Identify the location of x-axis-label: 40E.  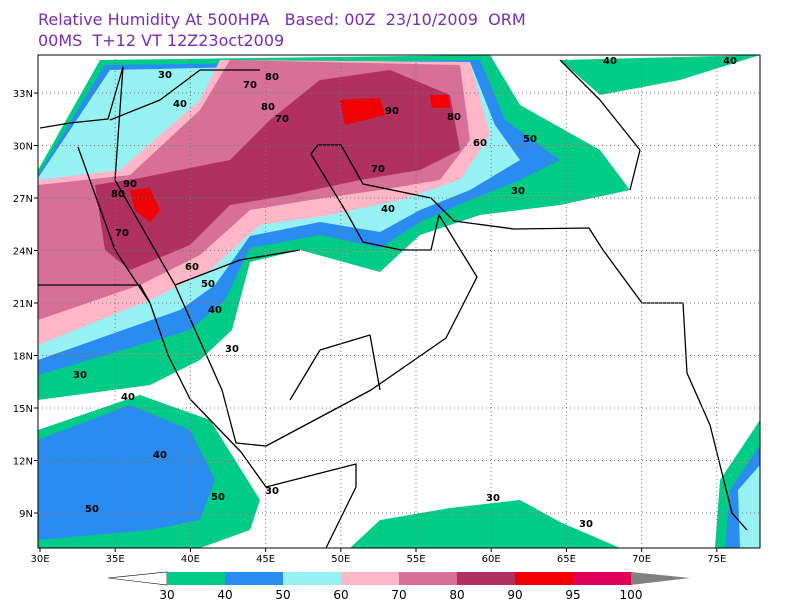
(190, 559).